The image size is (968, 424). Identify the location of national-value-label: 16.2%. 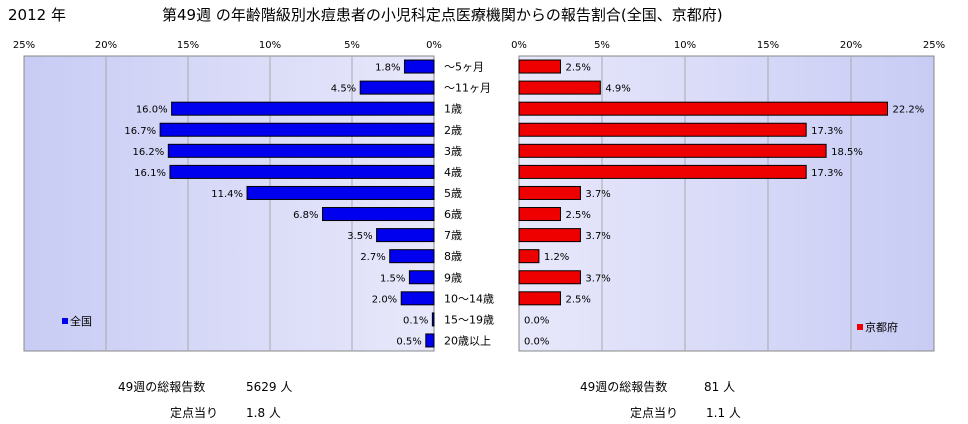
(149, 152).